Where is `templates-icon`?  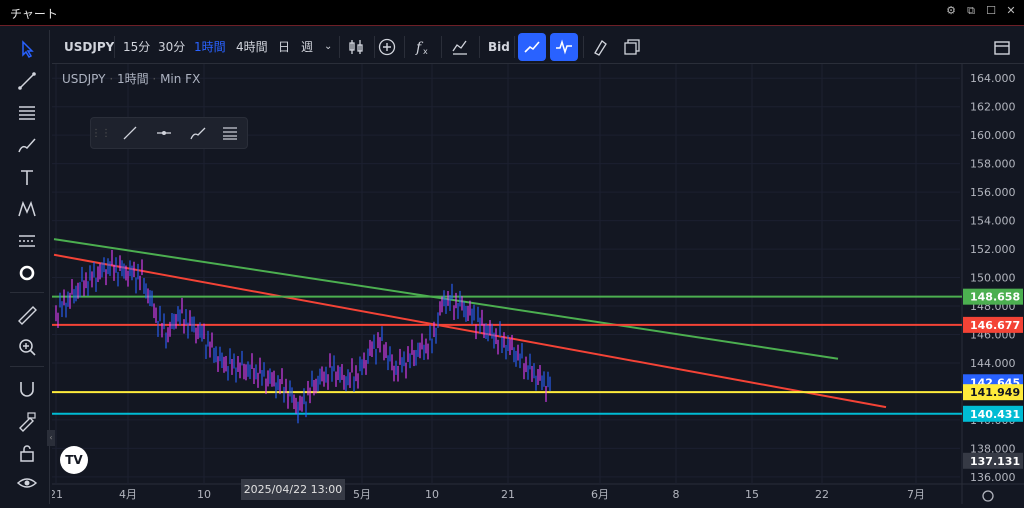
templates-icon is located at coordinates (460, 47).